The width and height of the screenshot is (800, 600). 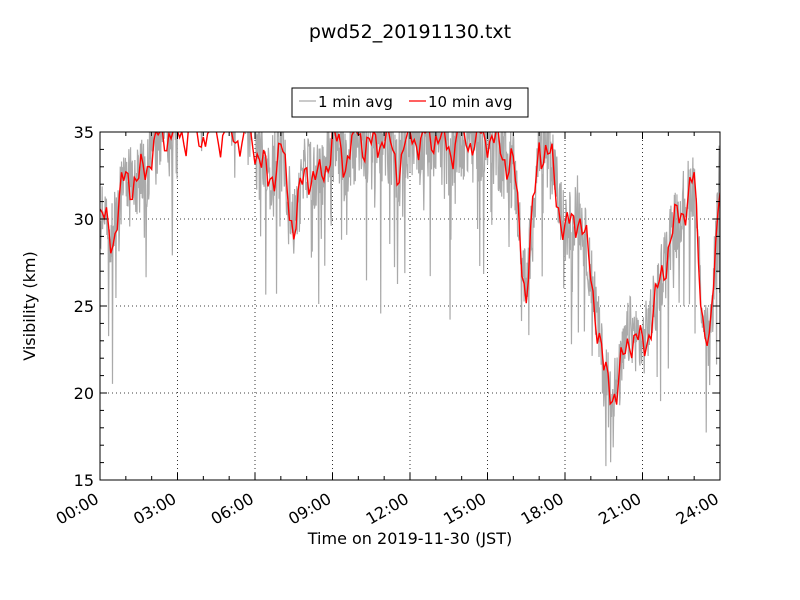 What do you see at coordinates (29, 305) in the screenshot?
I see `y-axis-label: Visibility (km)` at bounding box center [29, 305].